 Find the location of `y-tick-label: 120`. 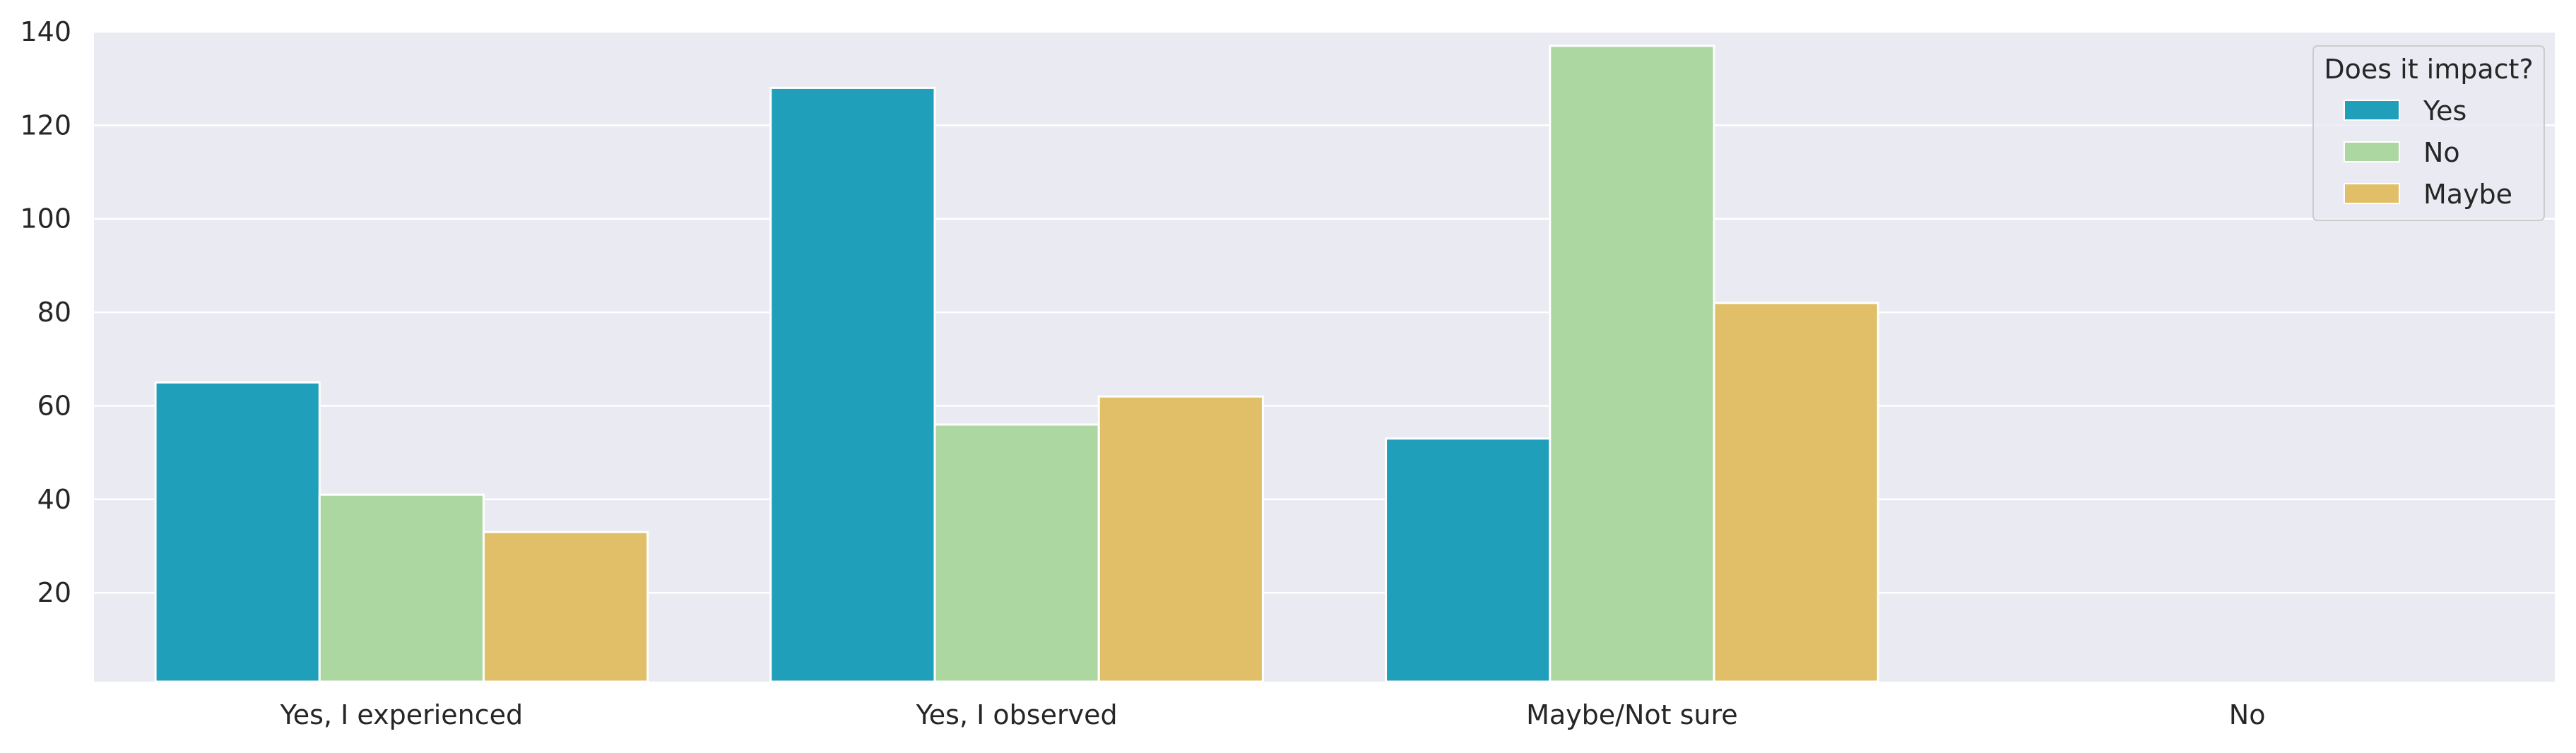

y-tick-label: 120 is located at coordinates (45, 125).